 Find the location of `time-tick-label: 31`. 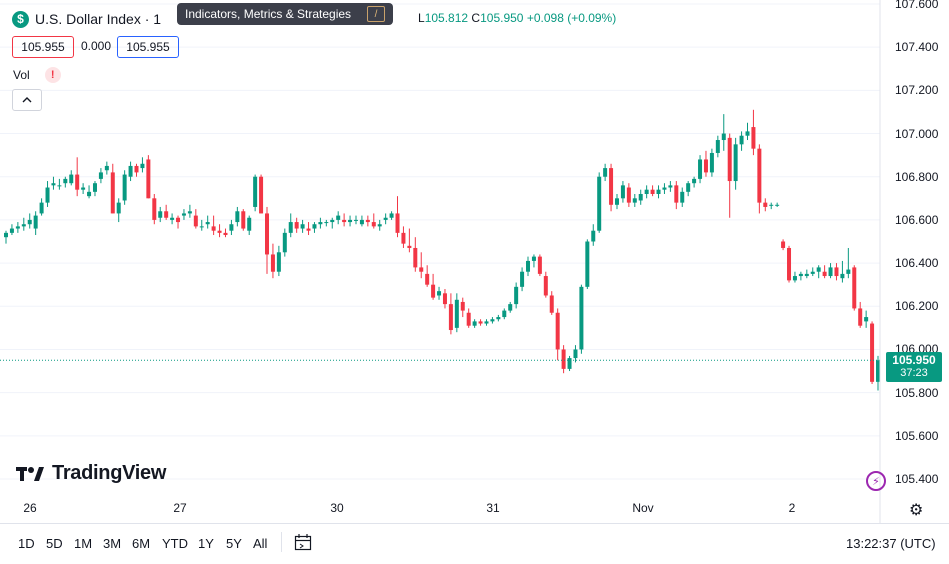

time-tick-label: 31 is located at coordinates (493, 508).